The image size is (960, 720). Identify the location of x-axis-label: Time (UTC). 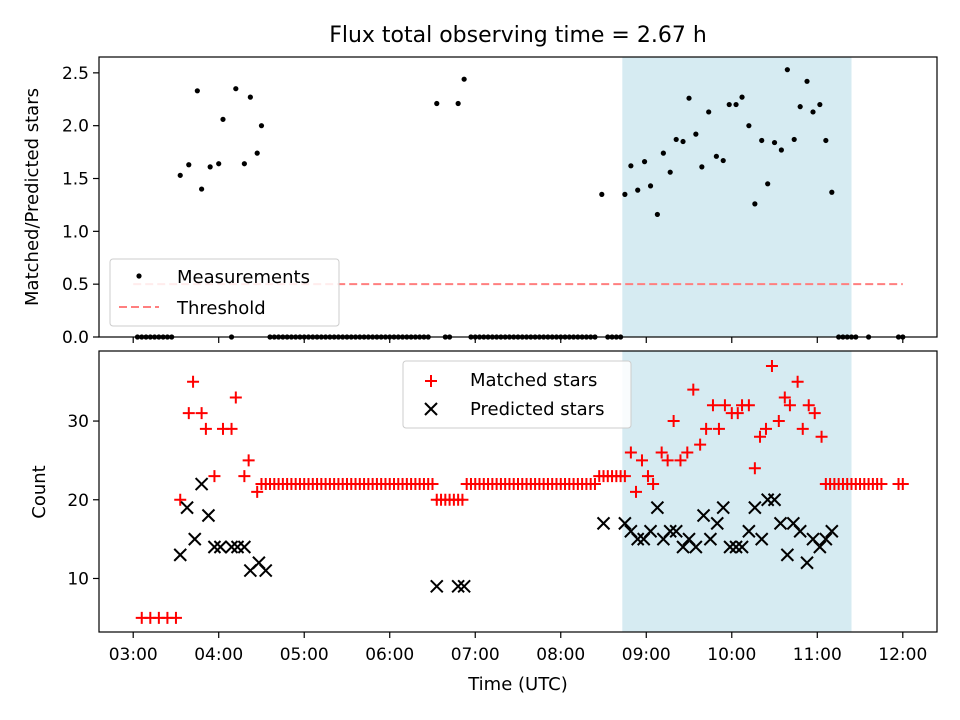
(517, 684).